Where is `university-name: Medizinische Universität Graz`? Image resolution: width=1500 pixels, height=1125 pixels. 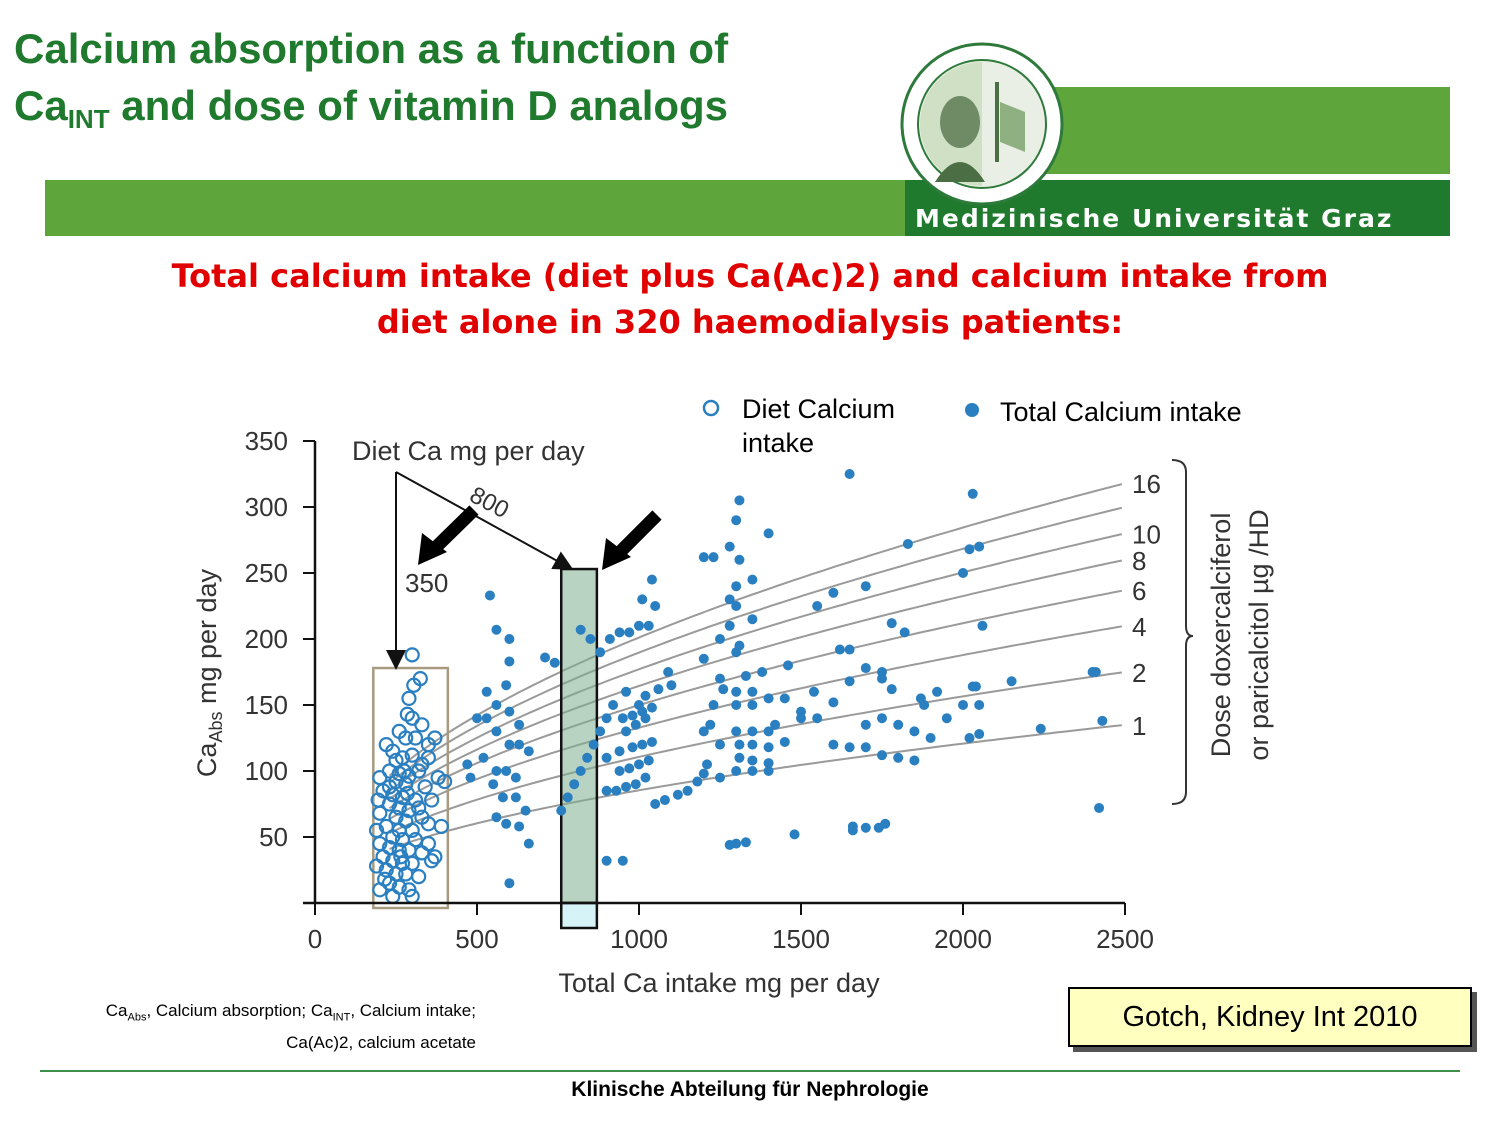 university-name: Medizinische Universität Graz is located at coordinates (1154, 218).